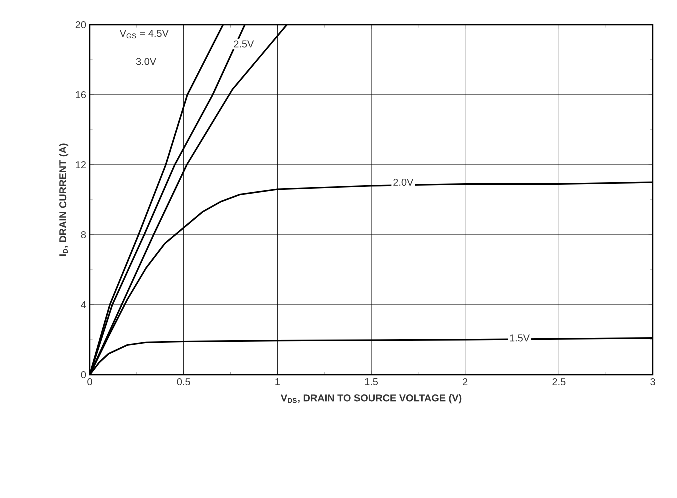 The image size is (677, 498). I want to click on y-tick-label: 12, so click(81, 165).